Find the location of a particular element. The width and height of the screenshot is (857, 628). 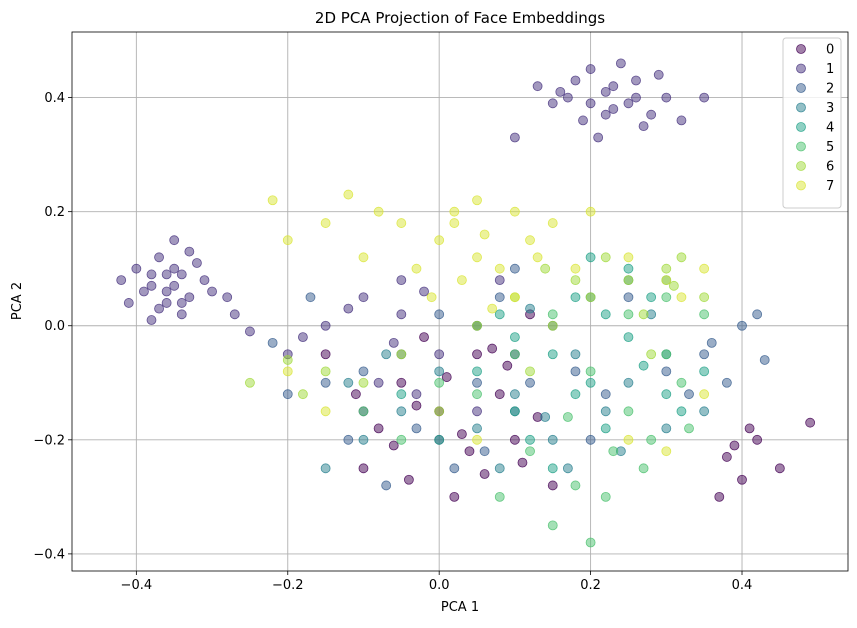

x-axis-label: PCA 1 is located at coordinates (460, 607).